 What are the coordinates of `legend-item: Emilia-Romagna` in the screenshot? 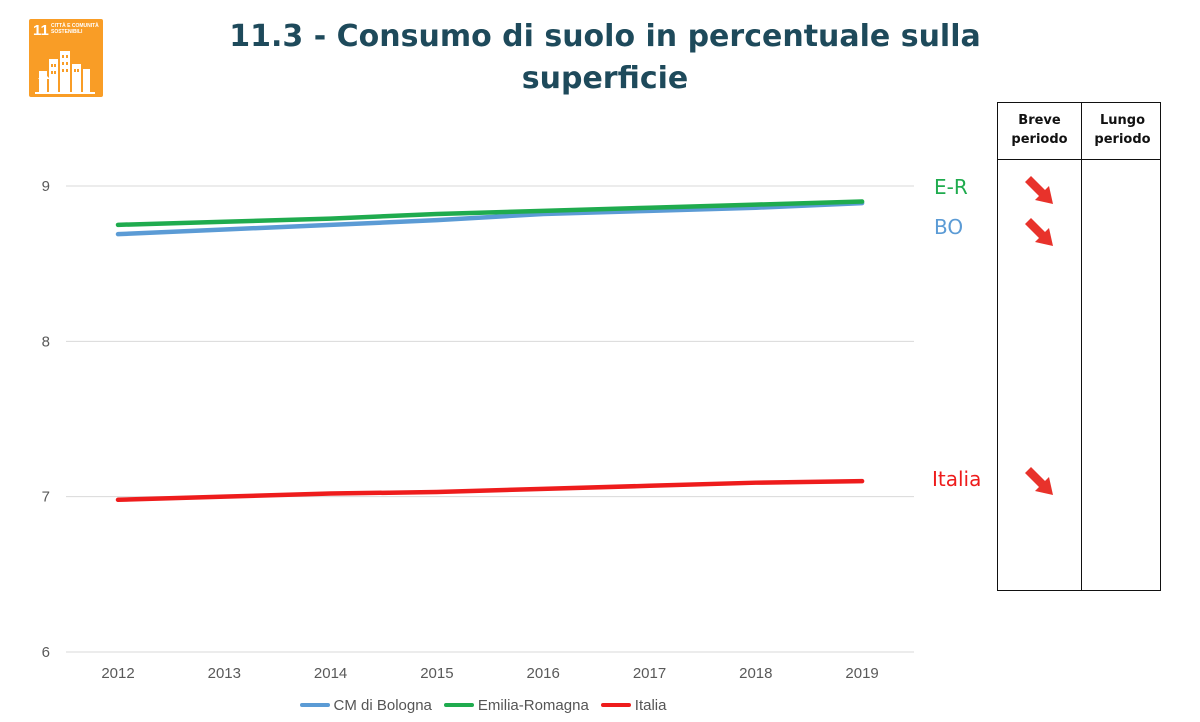 It's located at (516, 705).